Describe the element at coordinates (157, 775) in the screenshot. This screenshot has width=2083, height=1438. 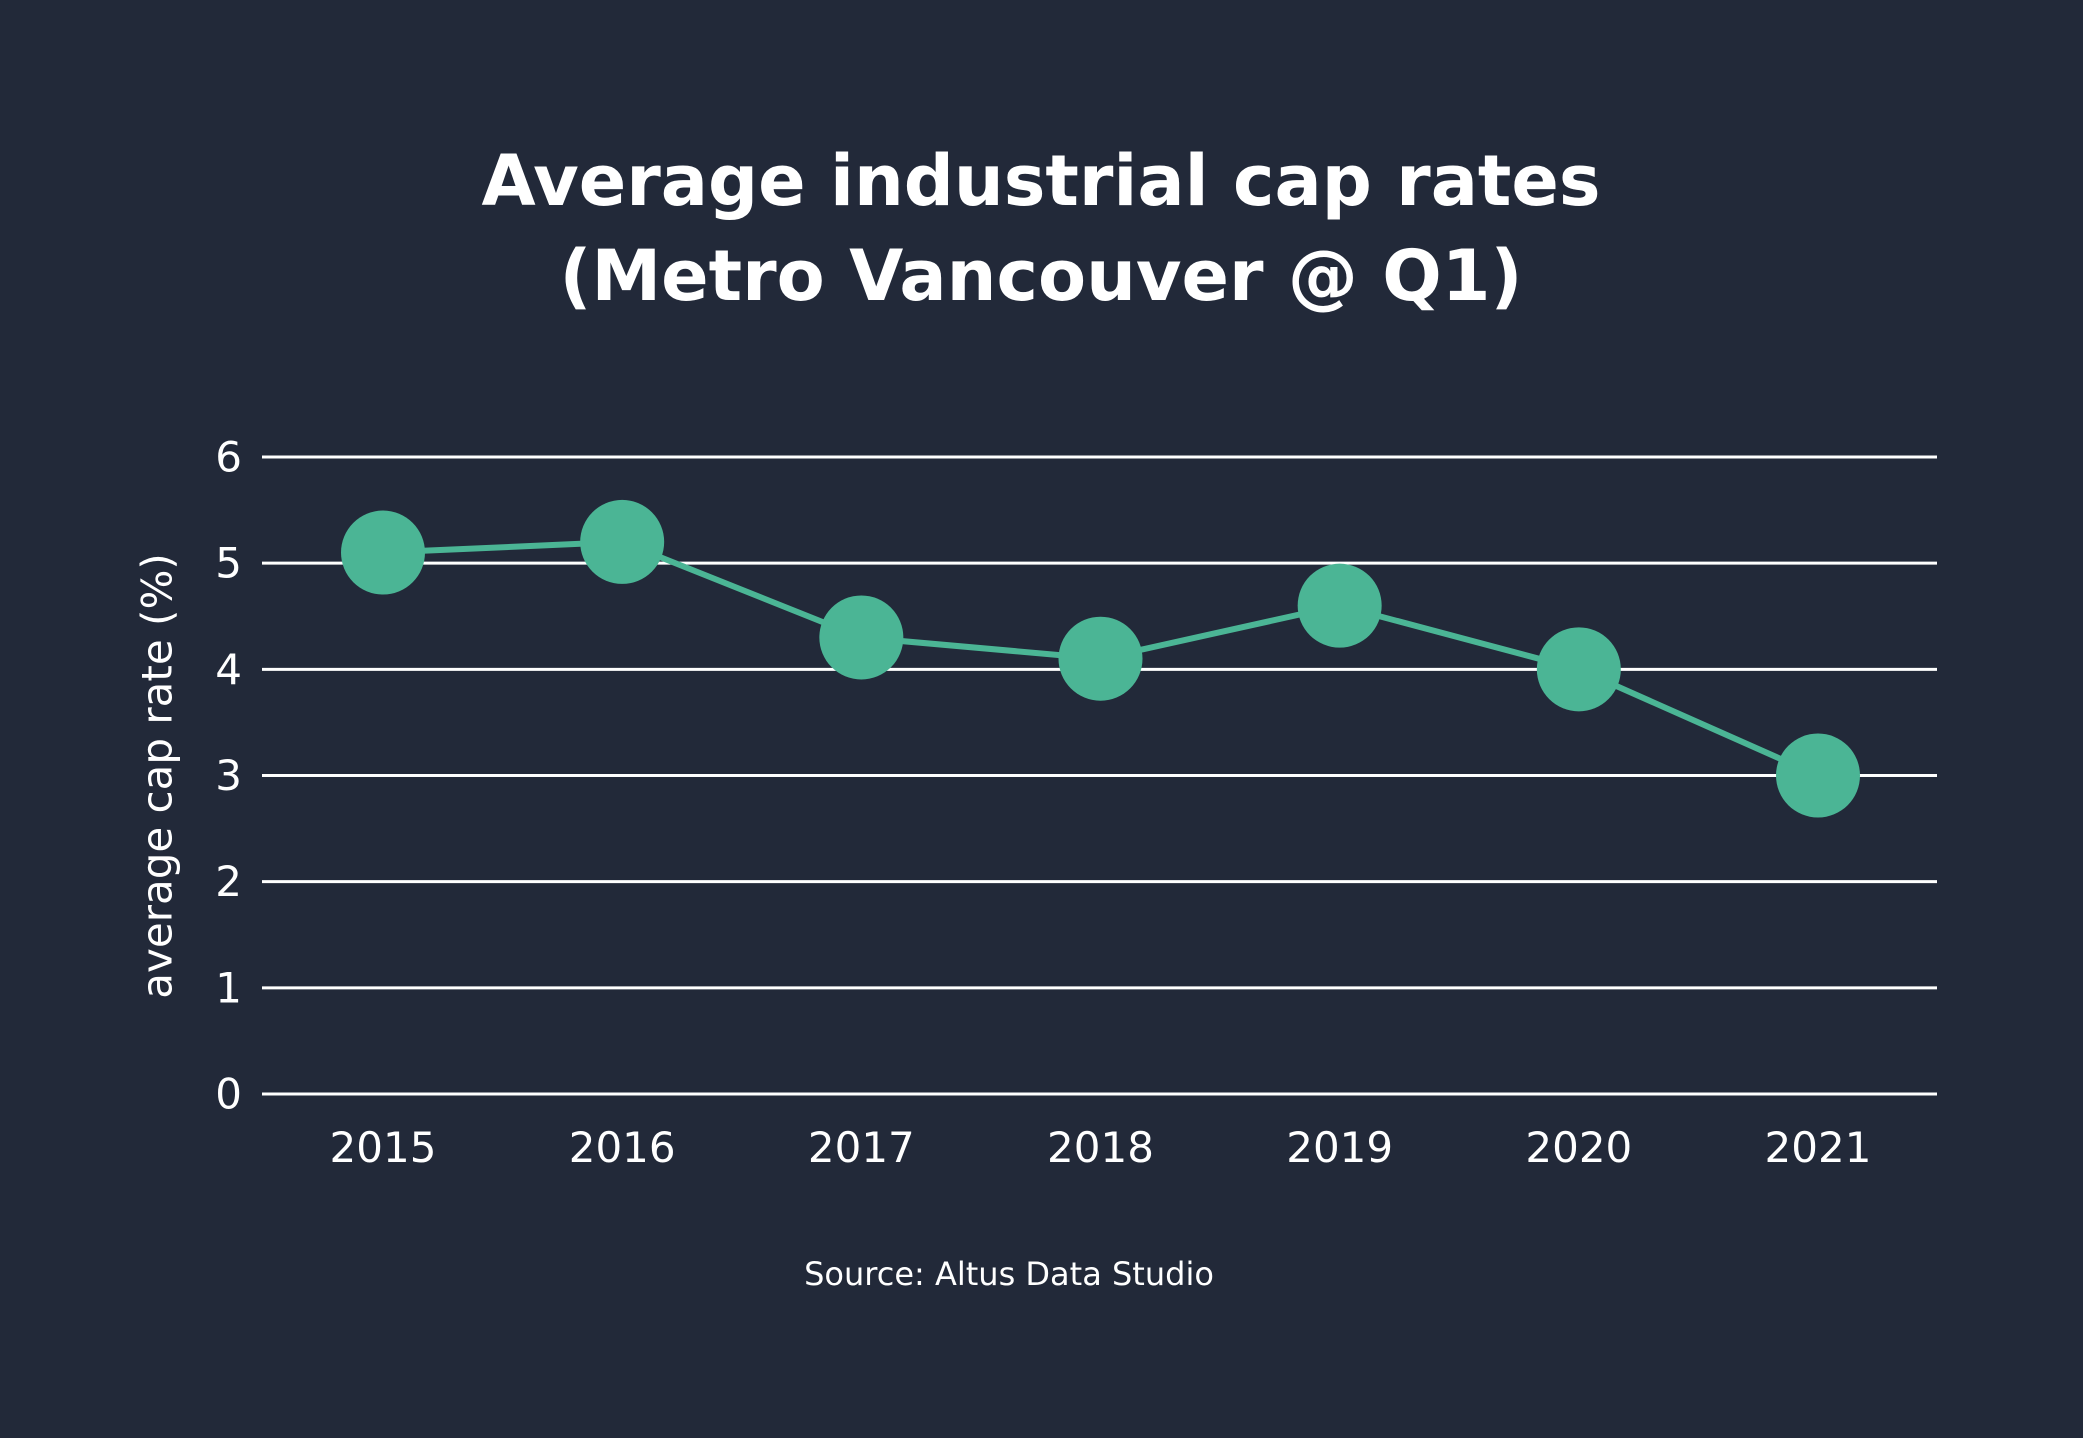
I see `y-axis-label: average cap rate (%)` at that location.